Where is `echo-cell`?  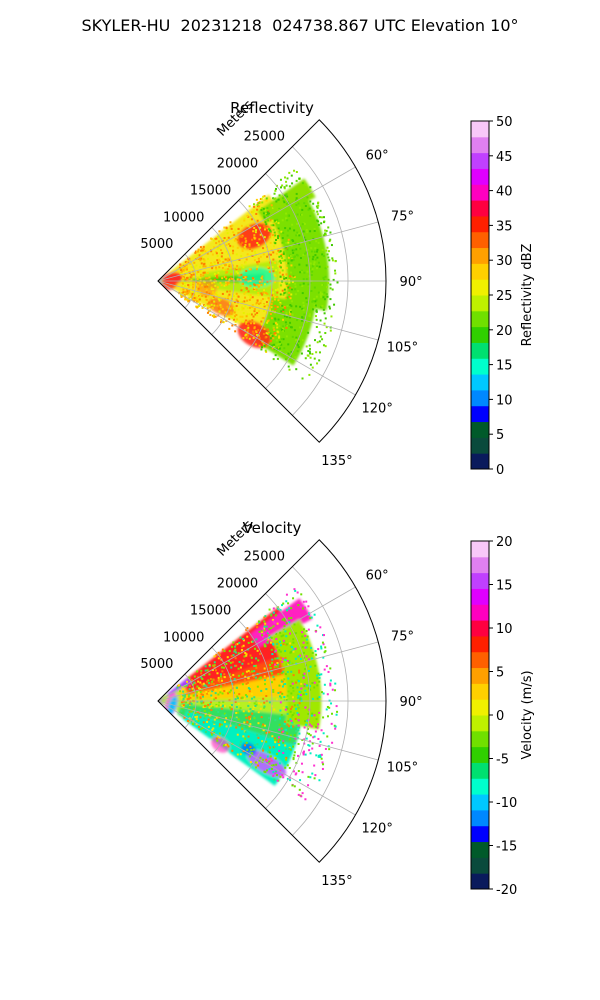 echo-cell is located at coordinates (256, 277).